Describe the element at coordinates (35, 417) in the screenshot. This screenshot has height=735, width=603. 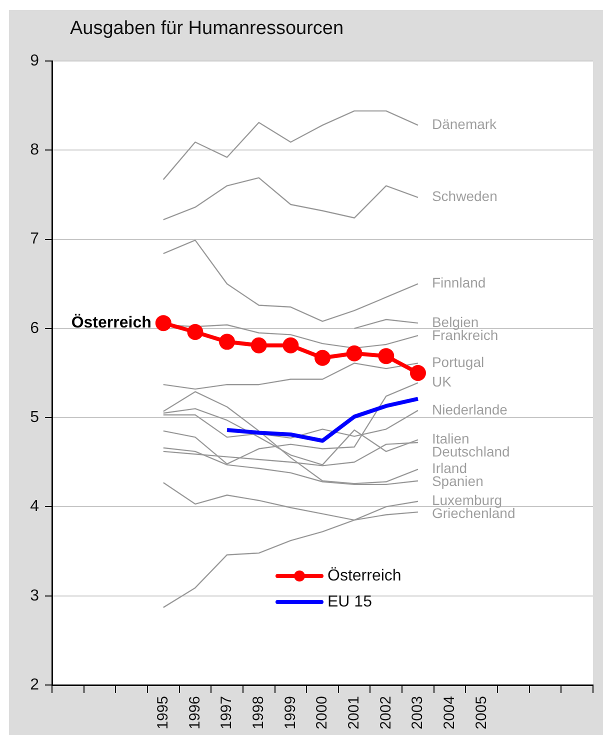
I see `y-tick-label: 5` at that location.